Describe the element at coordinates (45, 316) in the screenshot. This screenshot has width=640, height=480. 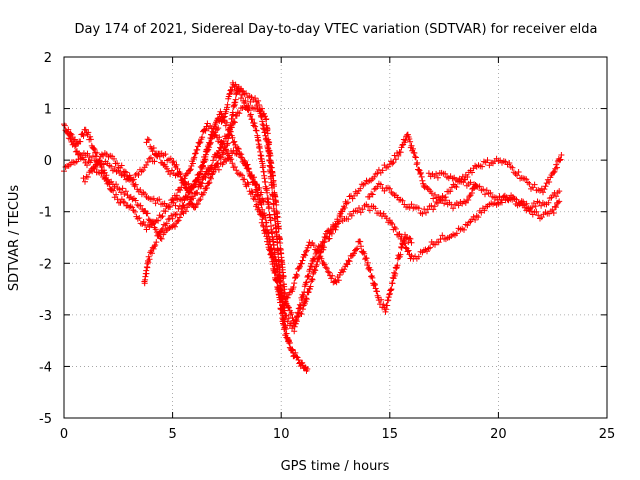
I see `y-tick-label: -3` at that location.